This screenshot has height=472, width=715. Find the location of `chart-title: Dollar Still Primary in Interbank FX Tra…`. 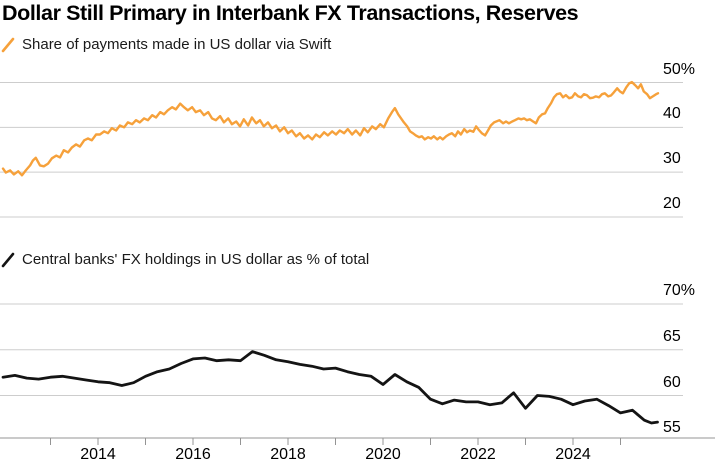

chart-title: Dollar Still Primary in Interbank FX Tra… is located at coordinates (290, 13).